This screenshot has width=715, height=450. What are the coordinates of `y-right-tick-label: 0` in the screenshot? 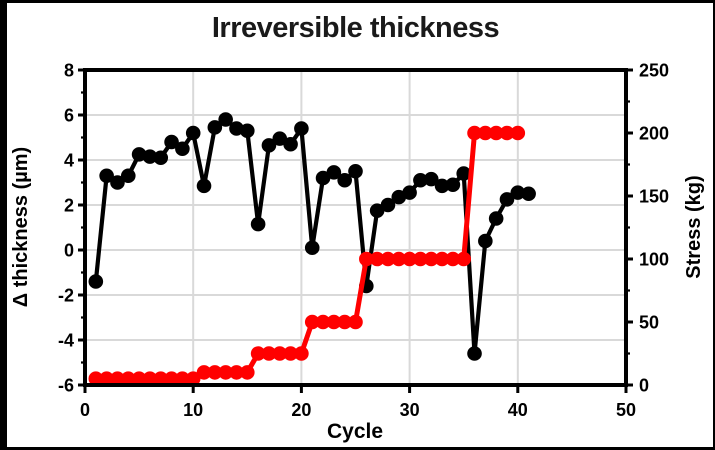 It's located at (644, 386).